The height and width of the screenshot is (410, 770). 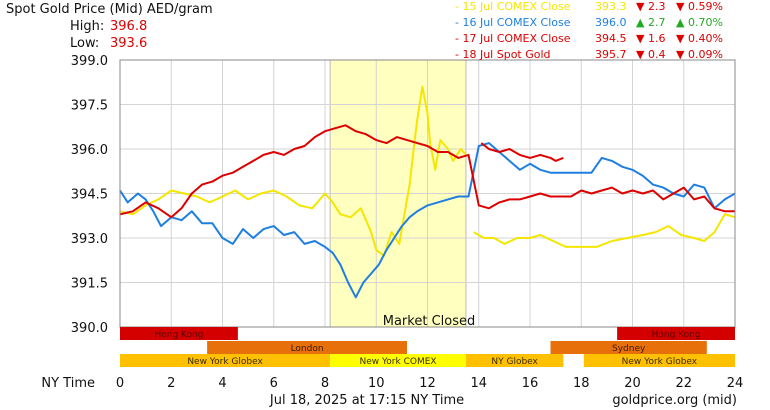 I want to click on y-tick-label: 399.0, so click(x=89, y=61).